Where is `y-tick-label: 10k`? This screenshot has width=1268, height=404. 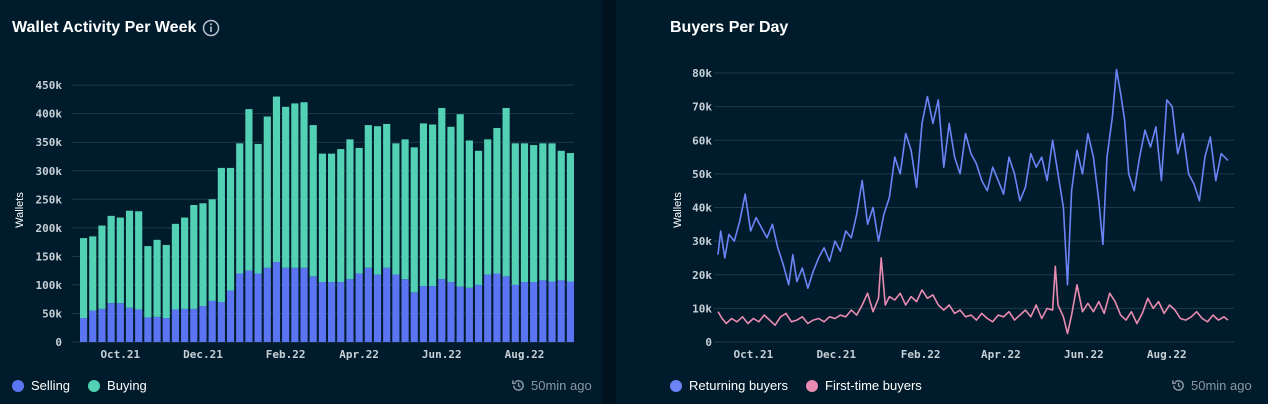 y-tick-label: 10k is located at coordinates (702, 308).